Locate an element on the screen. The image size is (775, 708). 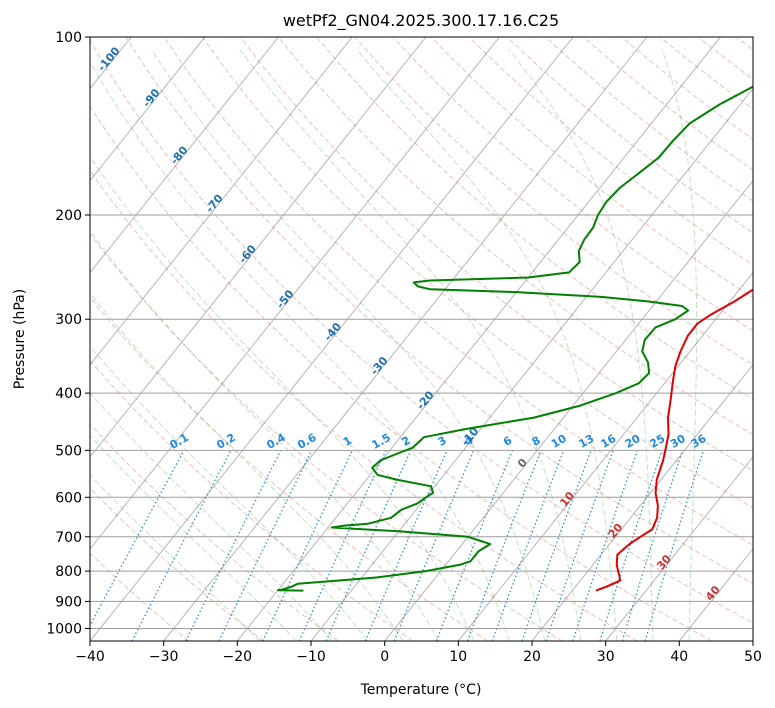
mixing-ratio-label: 3 is located at coordinates (442, 441).